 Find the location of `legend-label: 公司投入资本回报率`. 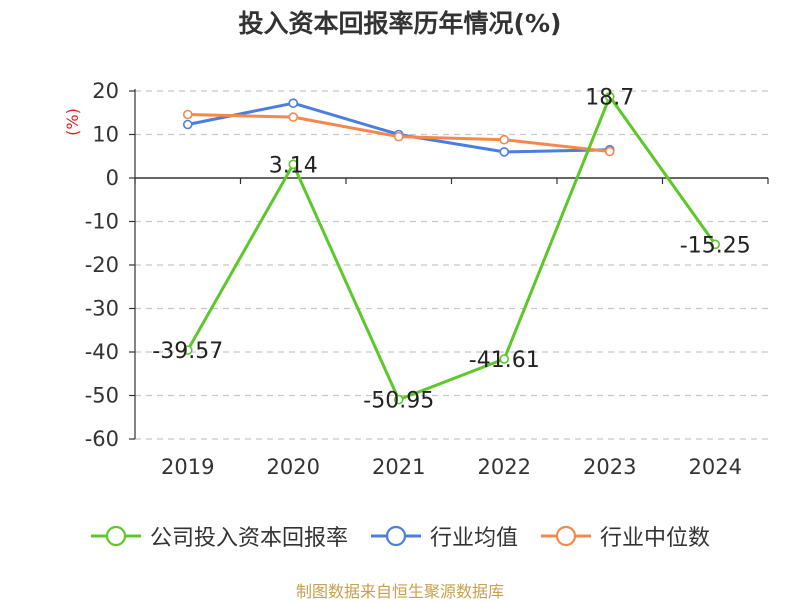

legend-label: 公司投入资本回报率 is located at coordinates (248, 538).